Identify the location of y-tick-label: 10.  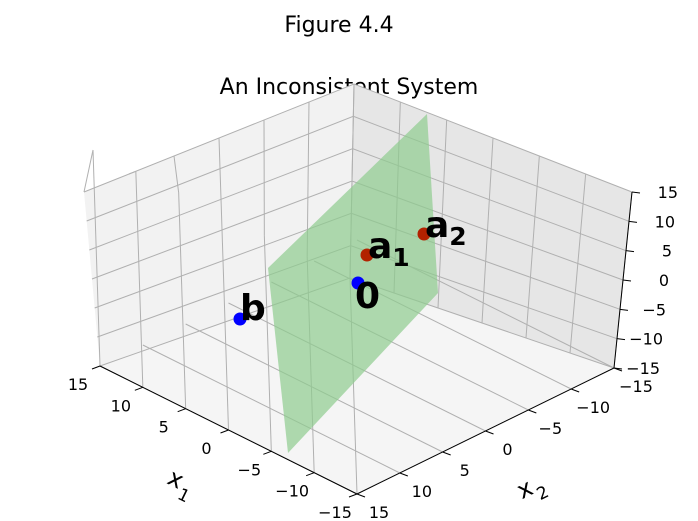
(422, 491).